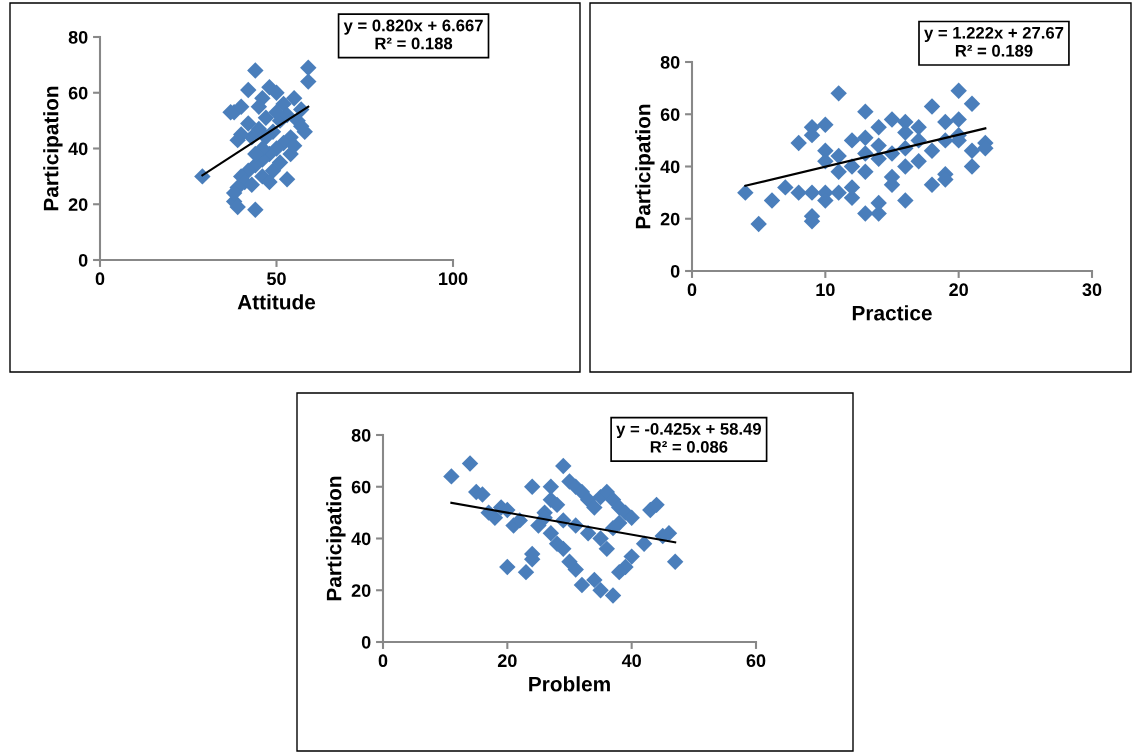 The height and width of the screenshot is (753, 1133). What do you see at coordinates (631, 661) in the screenshot?
I see `x-tick-label: 40` at bounding box center [631, 661].